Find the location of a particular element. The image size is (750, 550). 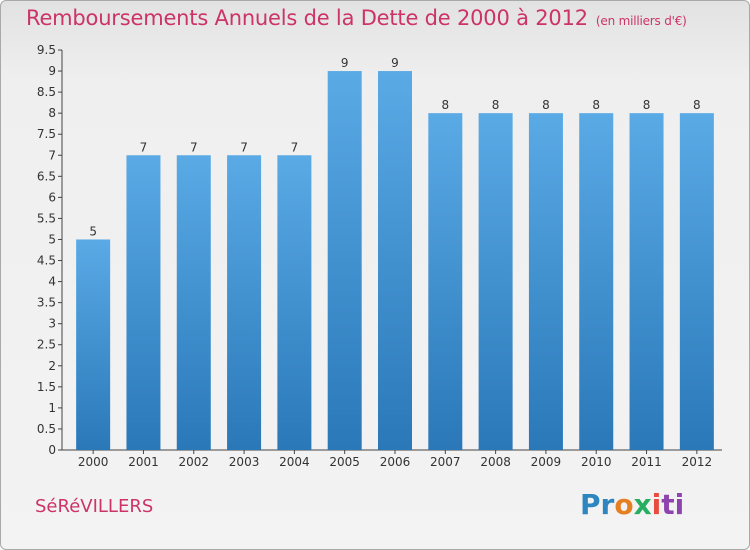

y-tick-label: 5.5 is located at coordinates (46, 218).